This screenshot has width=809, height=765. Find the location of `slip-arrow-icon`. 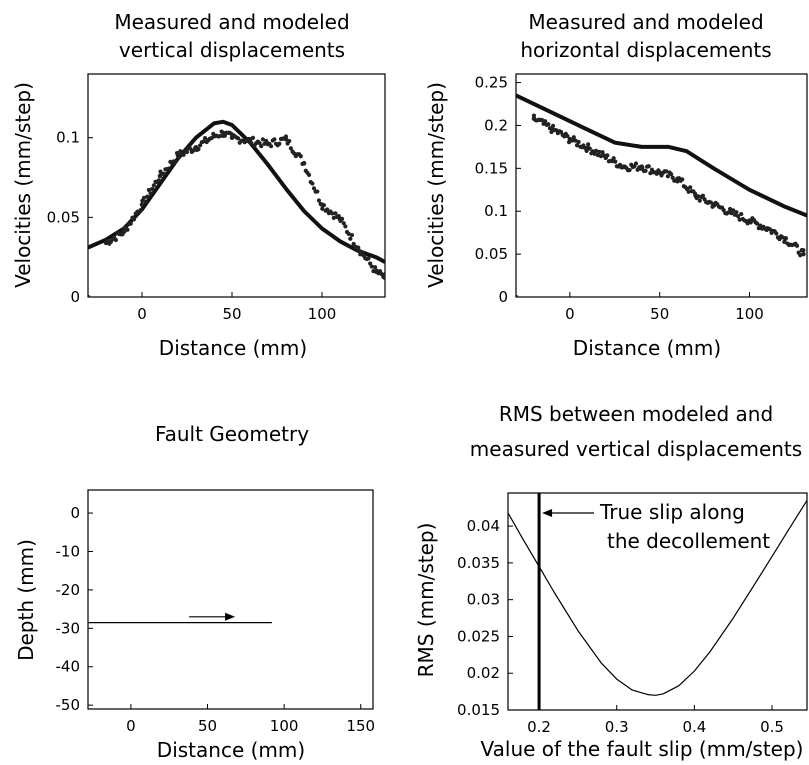

slip-arrow-icon is located at coordinates (230, 616).